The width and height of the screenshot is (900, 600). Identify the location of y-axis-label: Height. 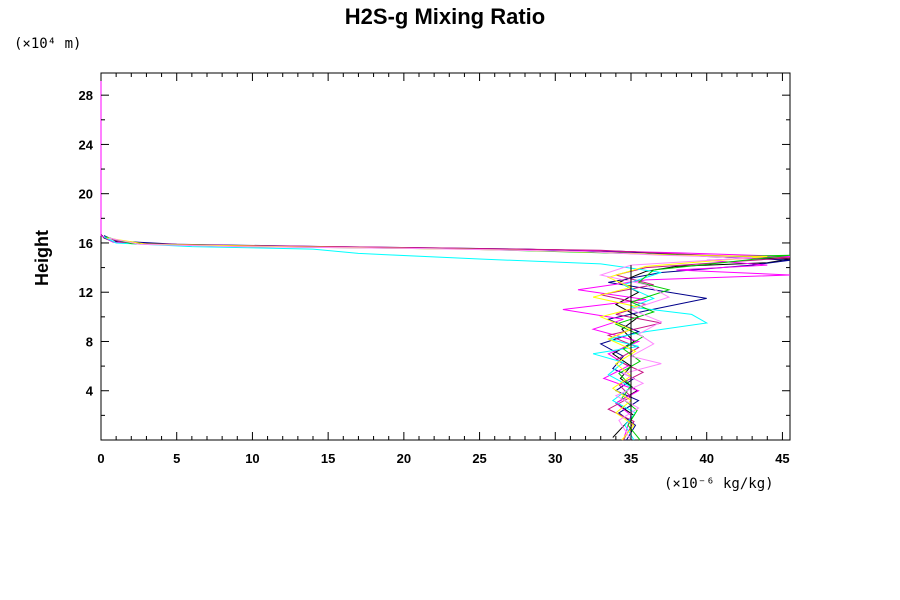
(42, 258).